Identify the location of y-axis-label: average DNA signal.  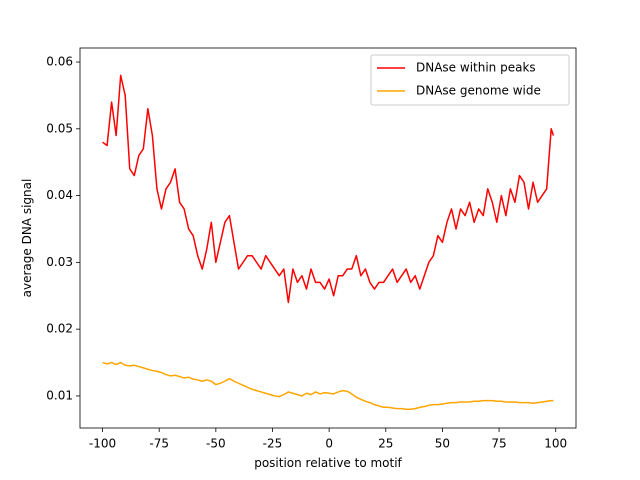
(27, 238).